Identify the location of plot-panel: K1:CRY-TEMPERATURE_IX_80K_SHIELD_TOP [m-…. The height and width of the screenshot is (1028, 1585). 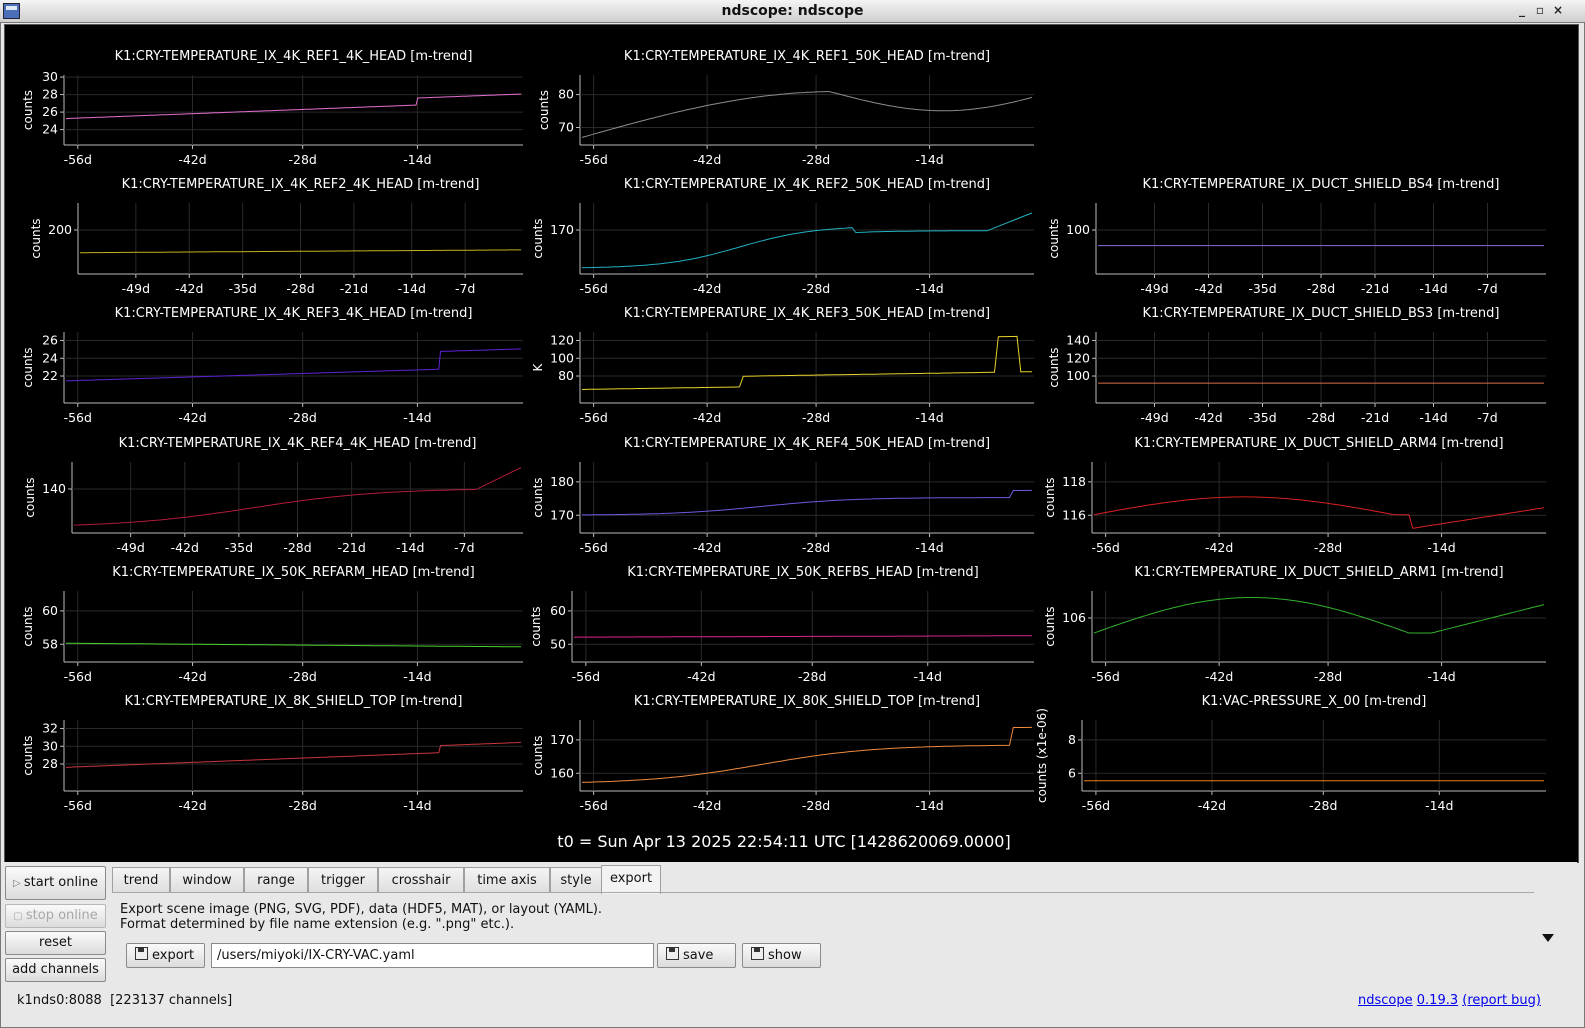
(782, 753).